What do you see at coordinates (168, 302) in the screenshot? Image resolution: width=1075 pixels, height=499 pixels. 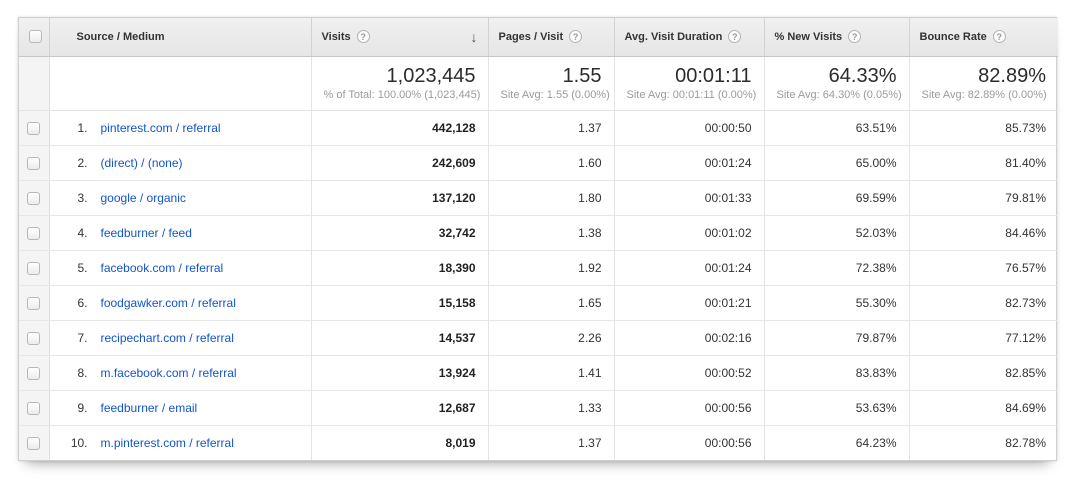 I see `source-medium-link: foodgawker.com / referral` at bounding box center [168, 302].